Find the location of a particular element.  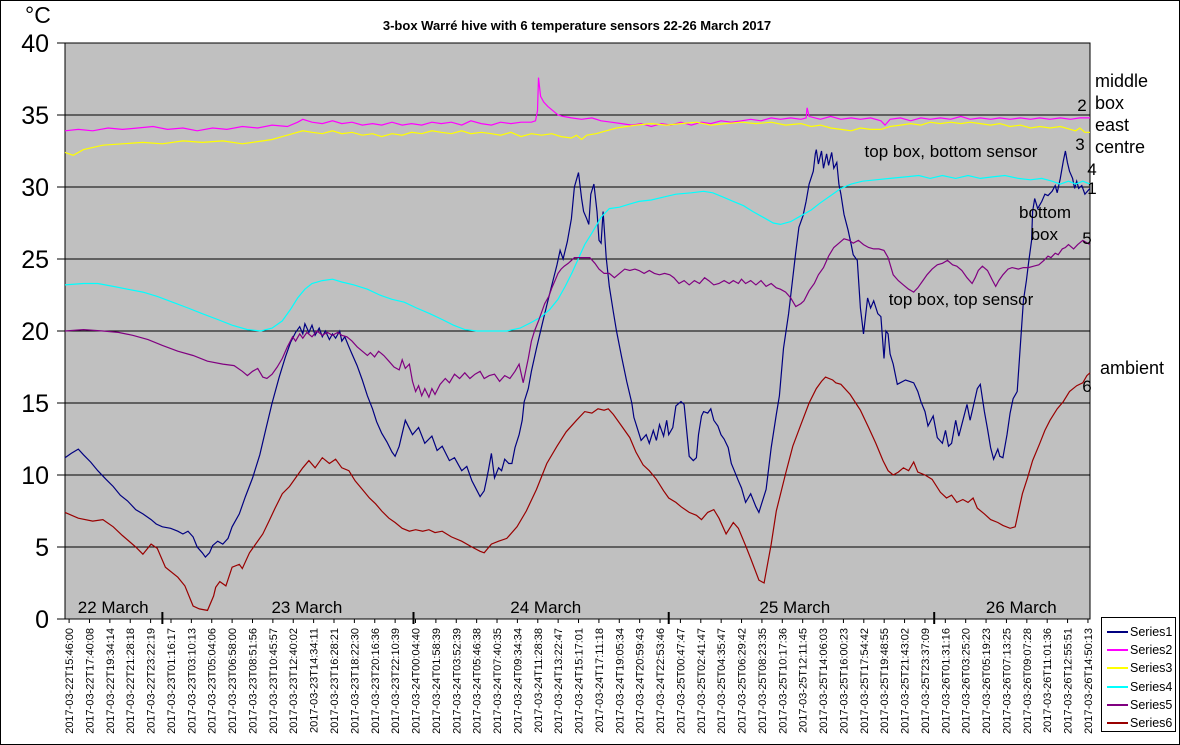

x-tick-label: 2017-03-26T12:55:51 is located at coordinates (1069, 681).